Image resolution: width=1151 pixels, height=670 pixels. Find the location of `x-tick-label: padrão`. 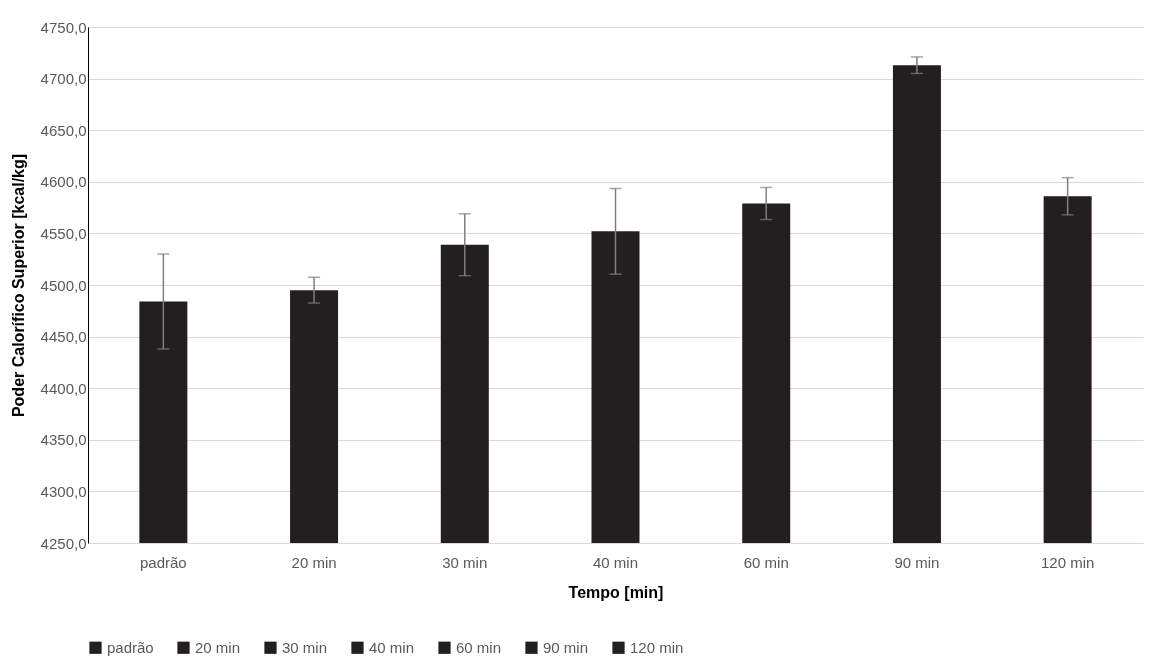

x-tick-label: padrão is located at coordinates (163, 562).